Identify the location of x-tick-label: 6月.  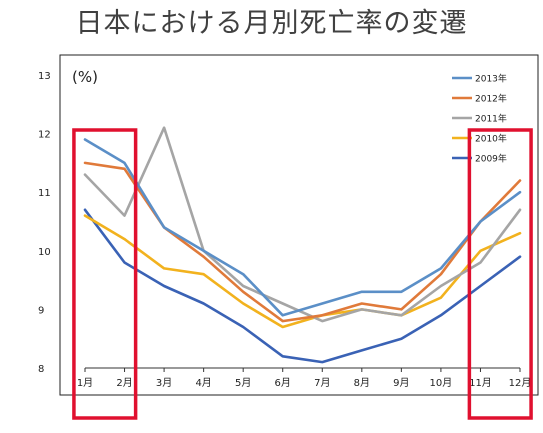
(283, 383).